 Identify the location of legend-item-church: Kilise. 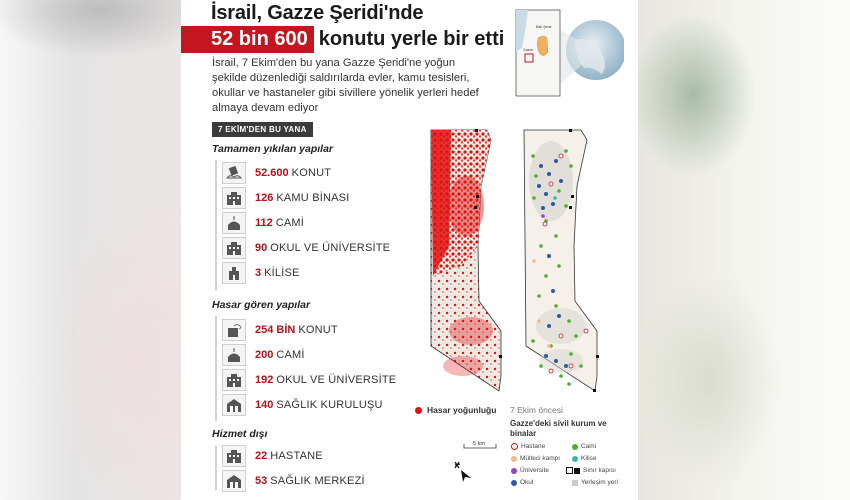
(584, 458).